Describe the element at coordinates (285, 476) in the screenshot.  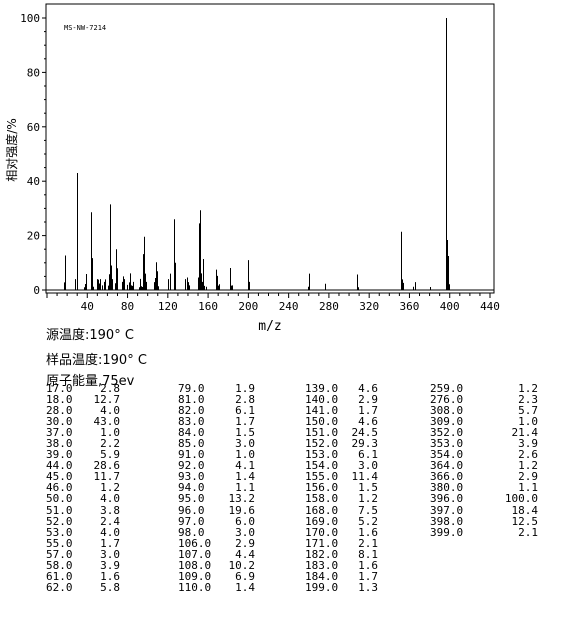
I see `peak-table-row: 155.0 11.4` at that location.